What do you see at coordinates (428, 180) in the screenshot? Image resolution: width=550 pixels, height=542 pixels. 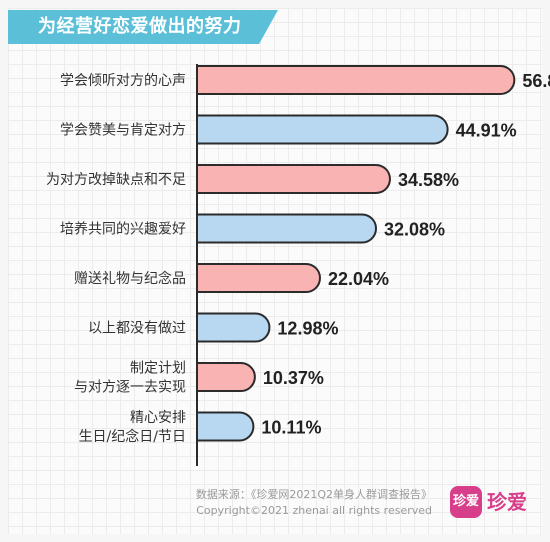 I see `value-label-3: 34.58%` at bounding box center [428, 180].